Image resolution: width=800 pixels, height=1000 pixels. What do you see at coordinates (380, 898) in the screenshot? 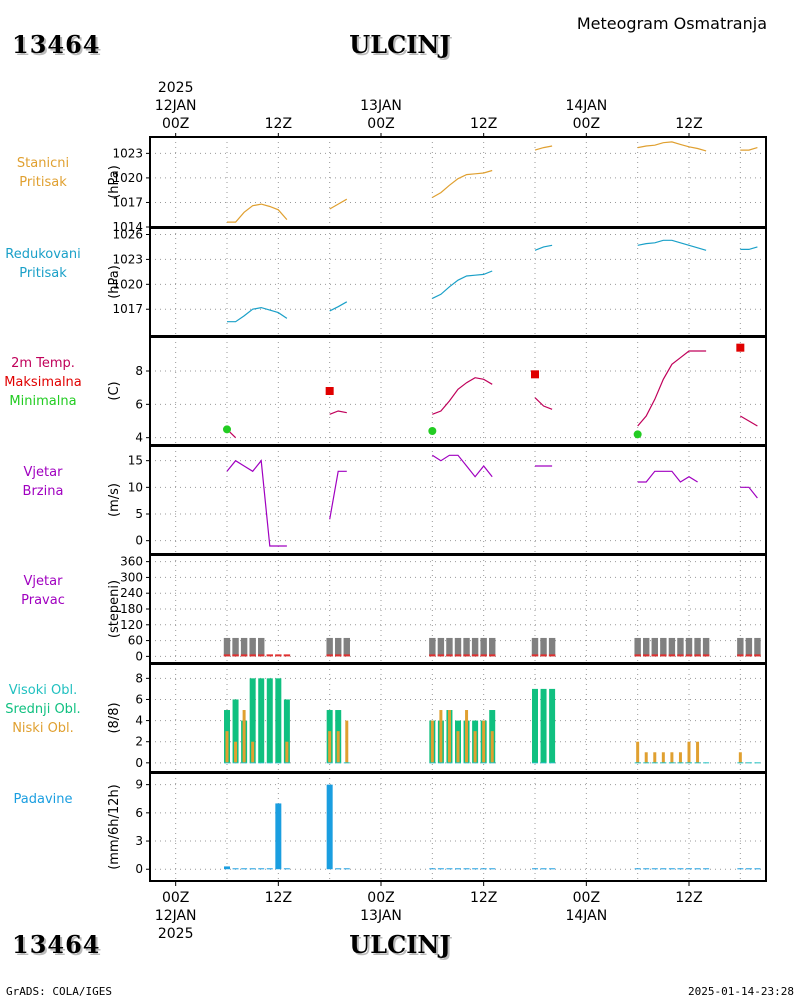
I see `bottom-hour-label: 00Z` at bounding box center [380, 898].